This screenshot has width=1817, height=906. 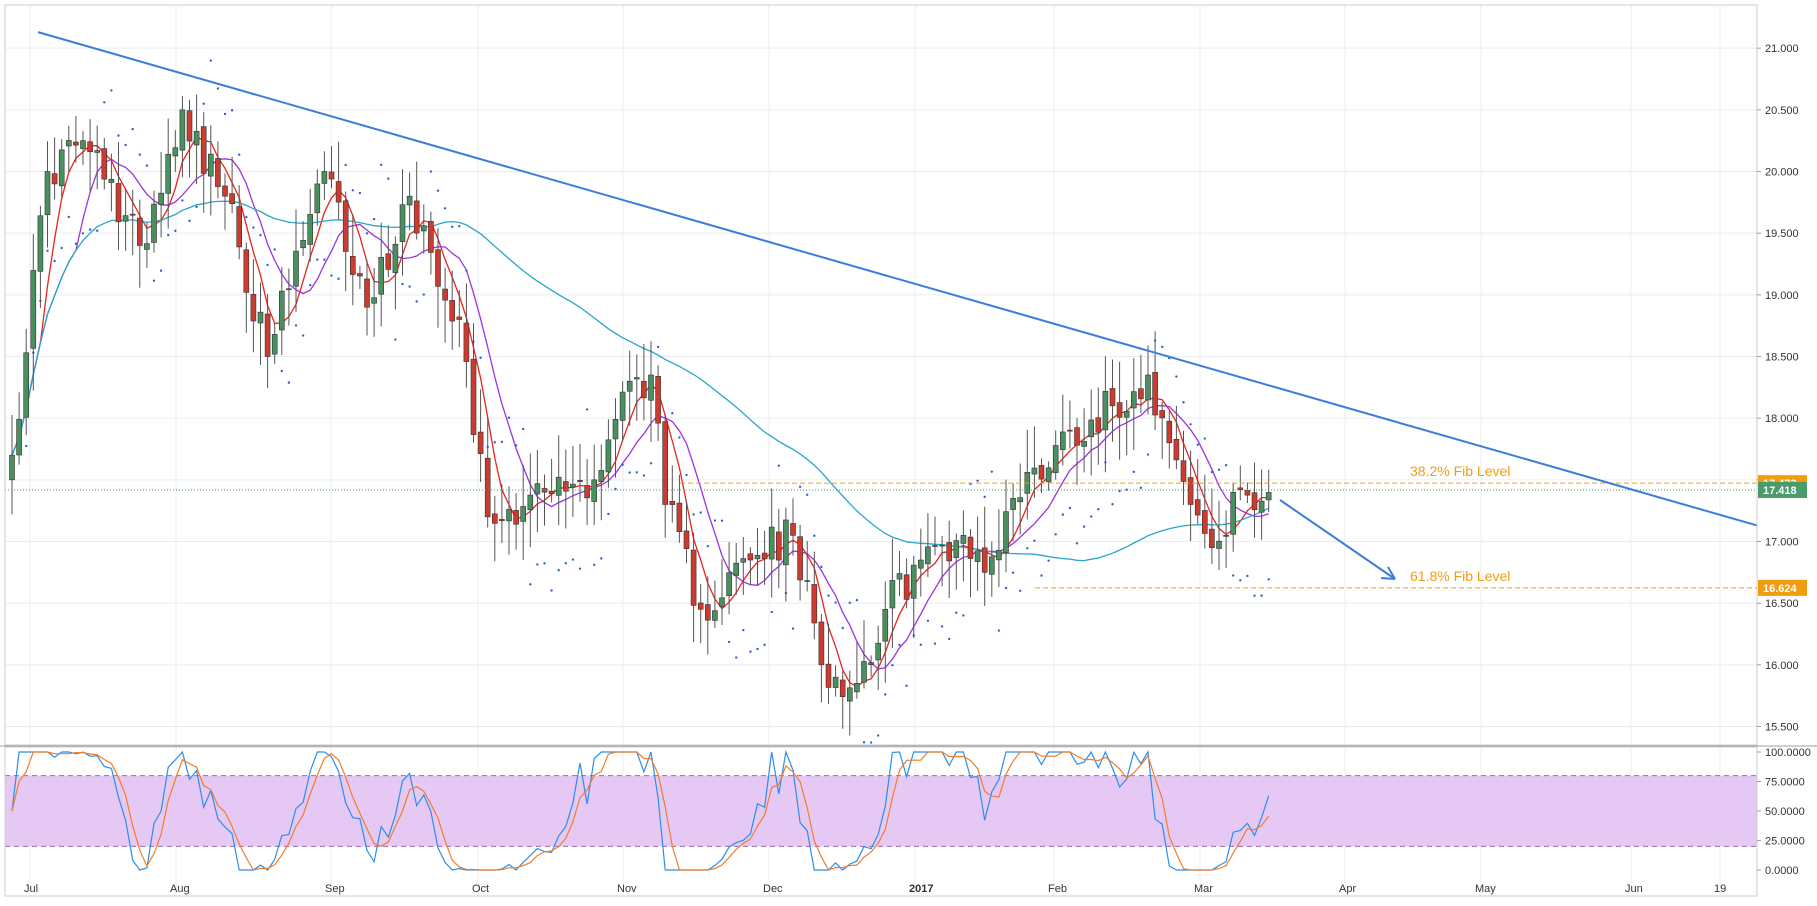 What do you see at coordinates (31, 889) in the screenshot?
I see `time-axis-label: Jul` at bounding box center [31, 889].